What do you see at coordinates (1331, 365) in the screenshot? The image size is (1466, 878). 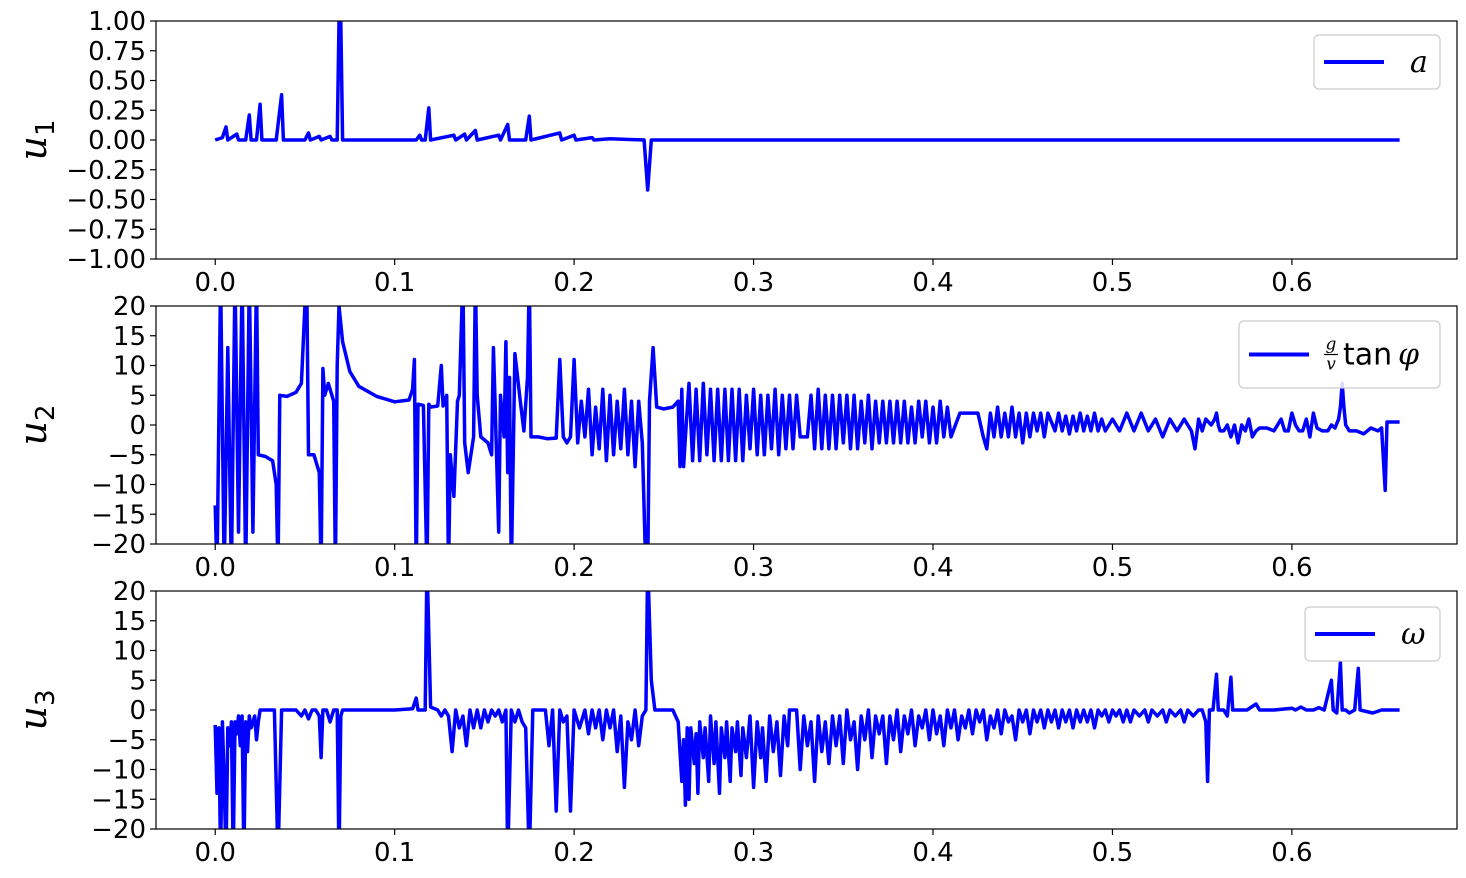 I see `svg-text: v` at bounding box center [1331, 365].